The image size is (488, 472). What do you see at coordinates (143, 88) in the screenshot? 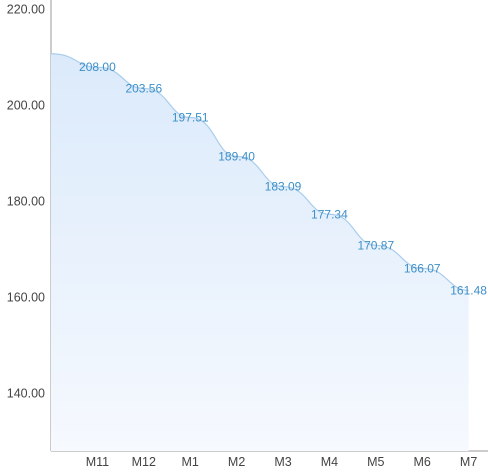
I see `data-label: 203.56` at bounding box center [143, 88].